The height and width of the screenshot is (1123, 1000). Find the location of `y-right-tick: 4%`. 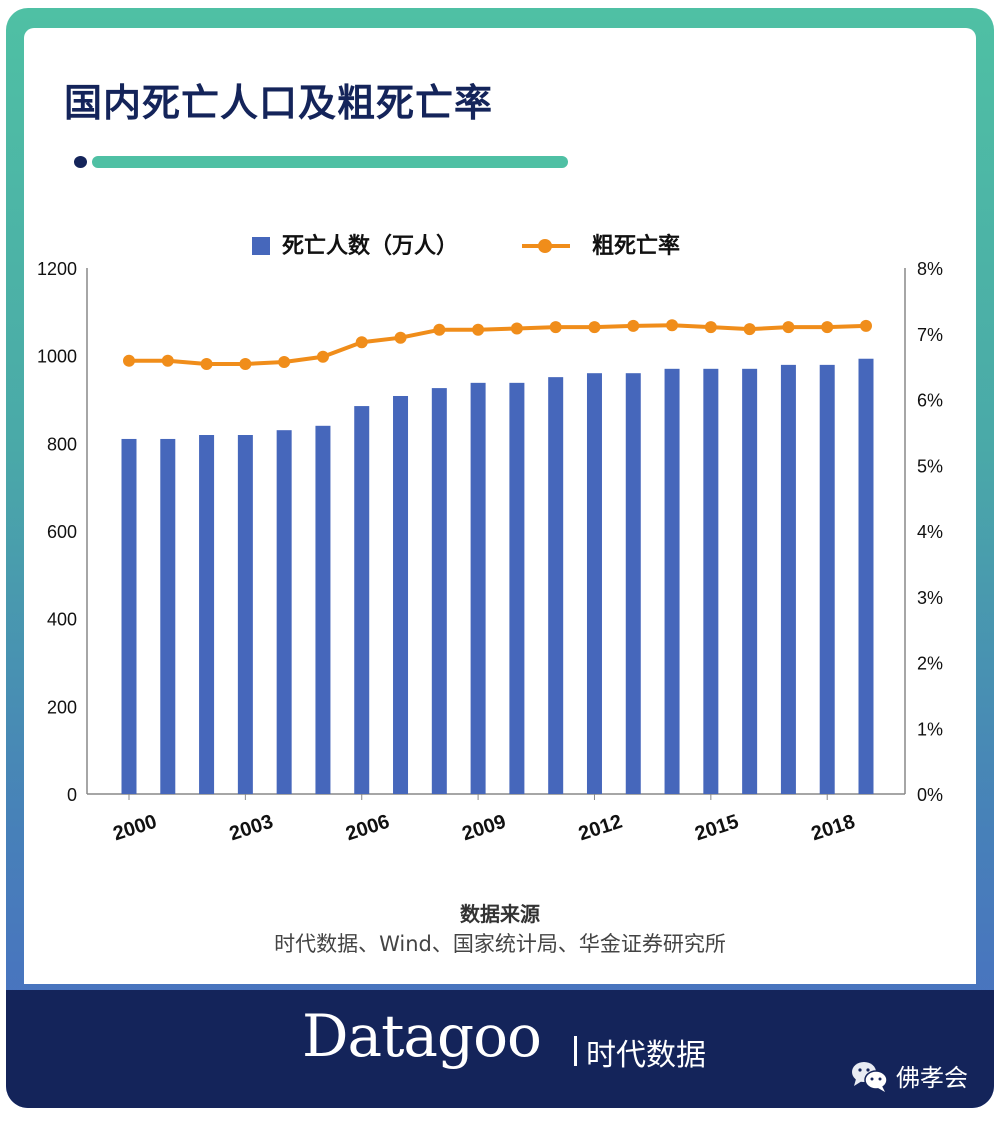

y-right-tick: 4% is located at coordinates (930, 532).